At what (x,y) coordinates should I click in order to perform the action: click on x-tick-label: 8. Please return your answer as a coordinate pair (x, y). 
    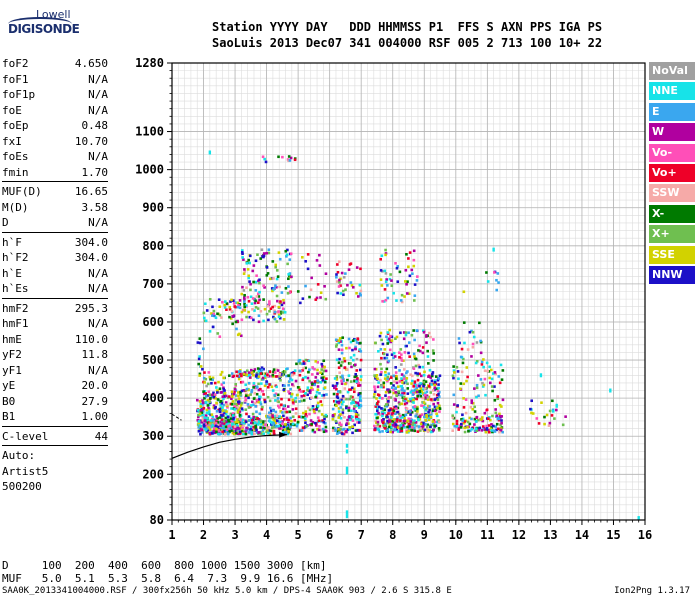
    Looking at the image, I should click on (392, 535).